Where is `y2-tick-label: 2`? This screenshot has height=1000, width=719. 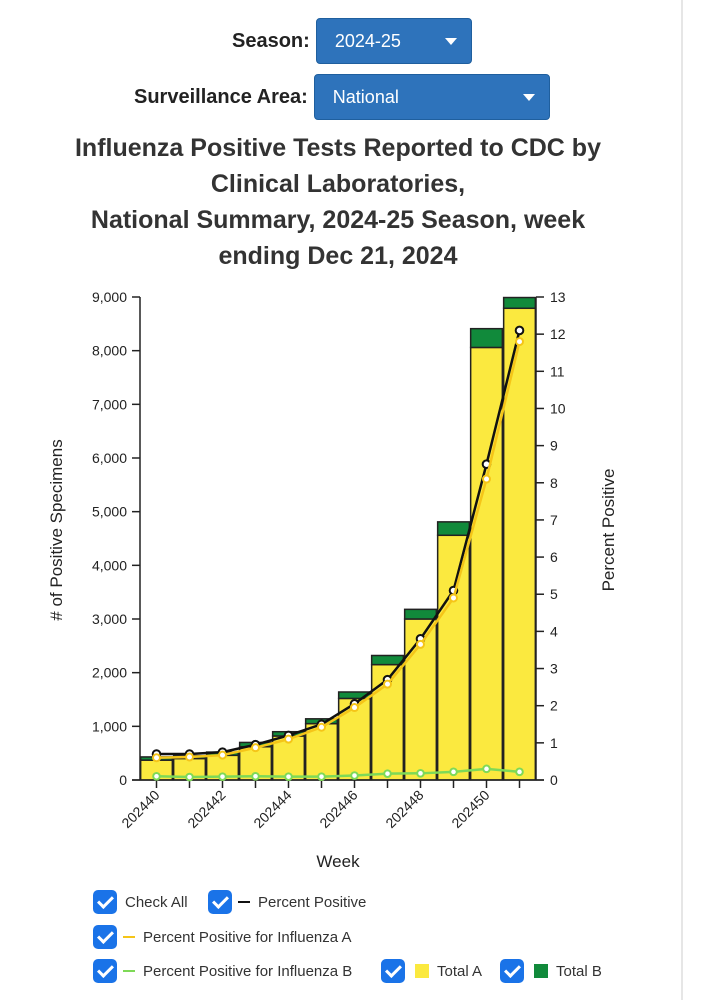 y2-tick-label: 2 is located at coordinates (554, 706).